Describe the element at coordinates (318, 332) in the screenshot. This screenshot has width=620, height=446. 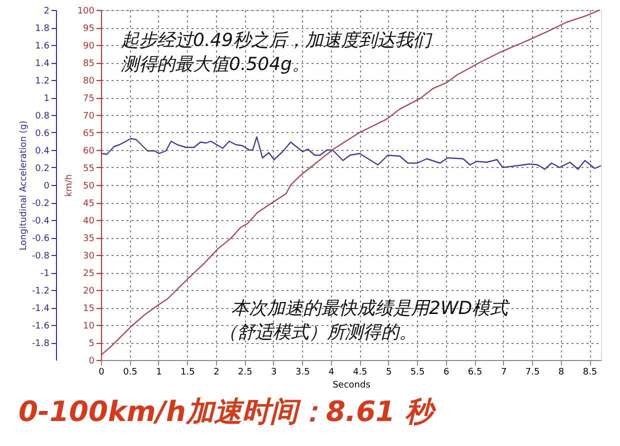
I see `annotation: （舒适模式）所测得的。` at that location.